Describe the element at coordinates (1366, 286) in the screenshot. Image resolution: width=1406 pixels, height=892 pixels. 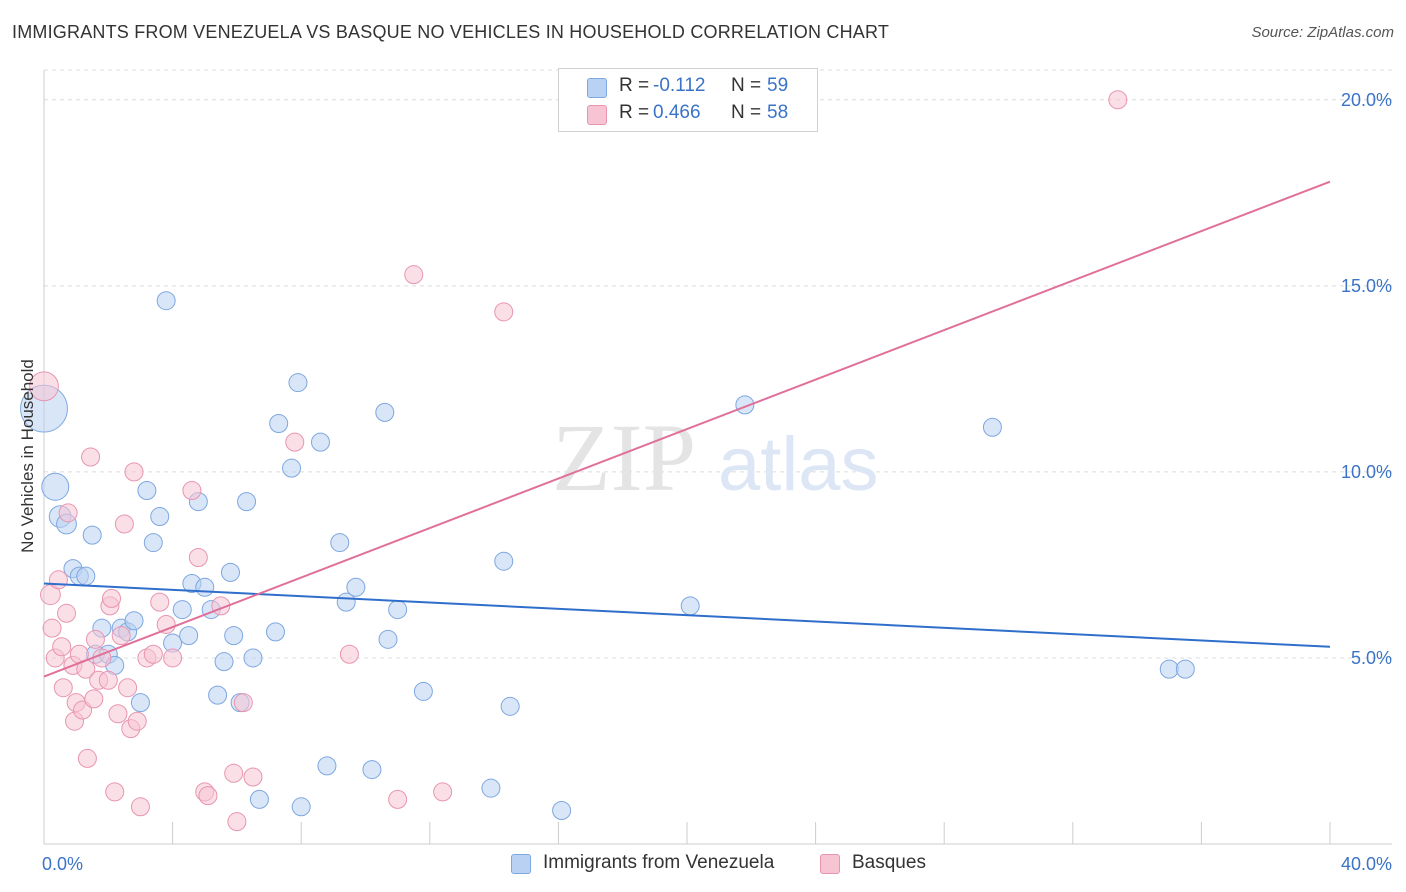
I see `y-tick-label: 15.0%` at that location.